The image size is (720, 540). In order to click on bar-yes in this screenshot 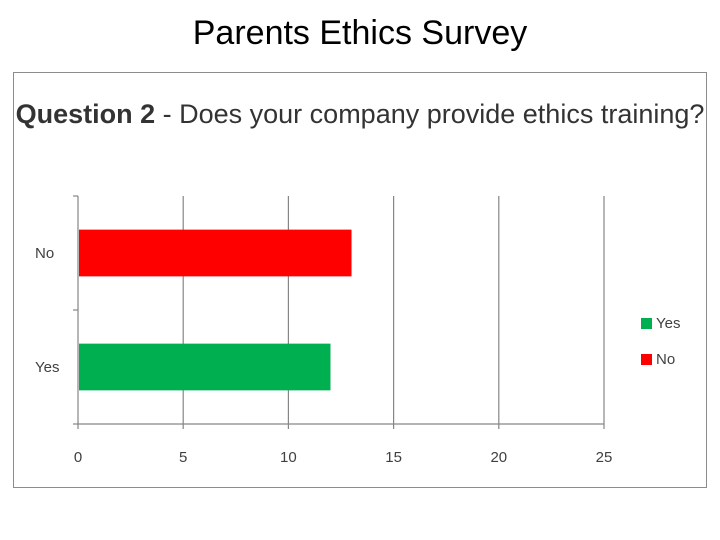, I will do `click(205, 367)`.